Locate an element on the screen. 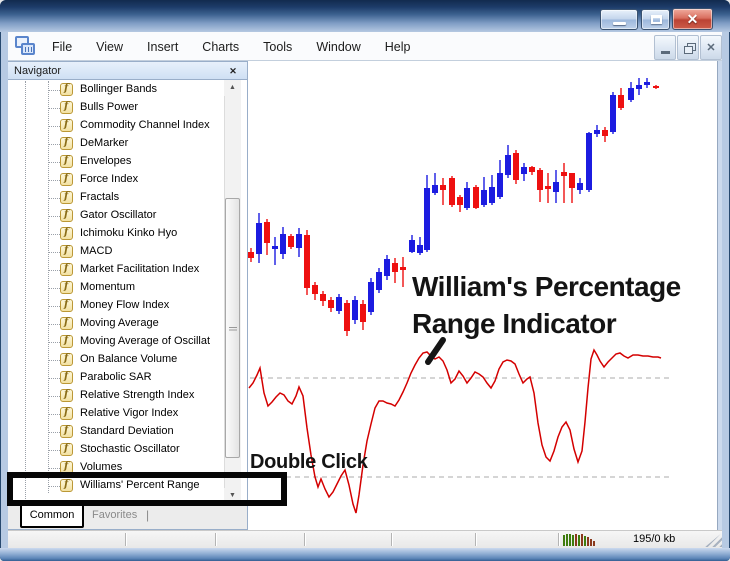 The image size is (730, 561). list-item-moving-average: Moving Average is located at coordinates (116, 324).